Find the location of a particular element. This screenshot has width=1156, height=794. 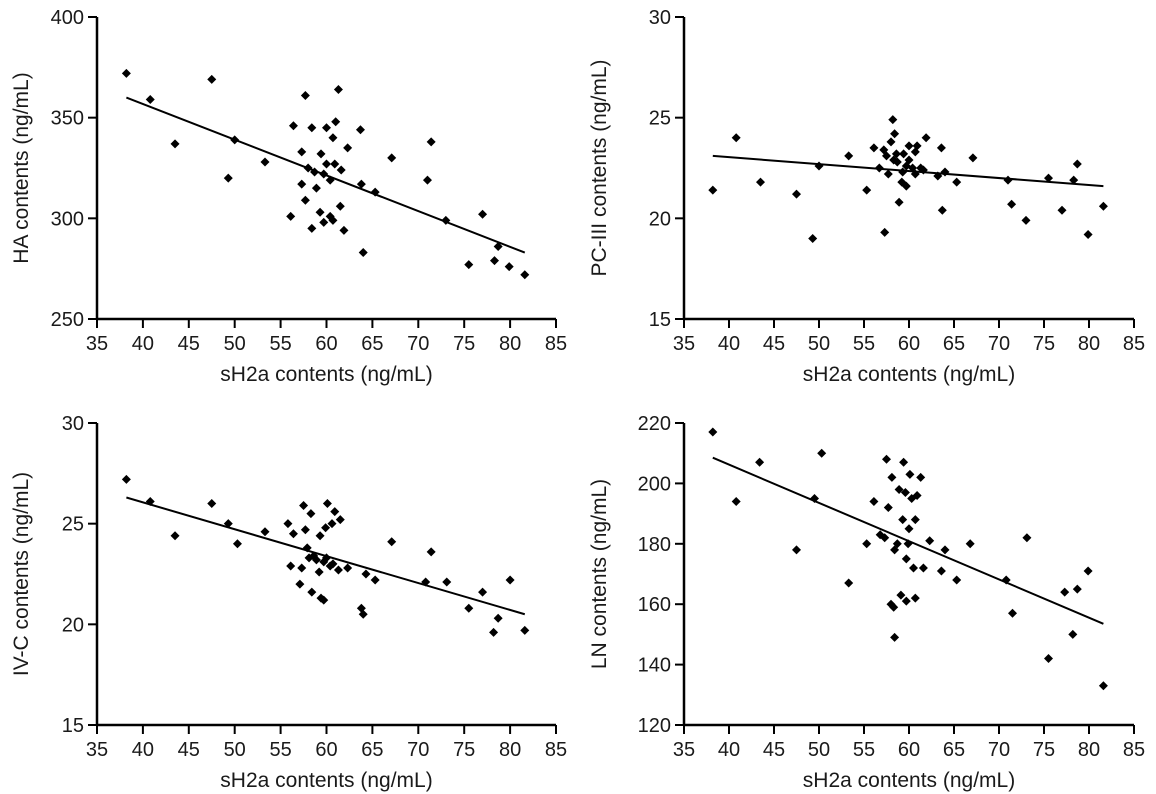

chart-3-x-tick-label-5: 60 is located at coordinates (909, 750).